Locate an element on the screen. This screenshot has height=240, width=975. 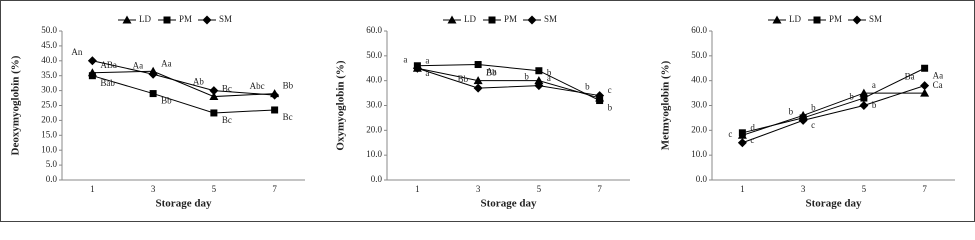
significance-letter: Ab is located at coordinates (198, 82).